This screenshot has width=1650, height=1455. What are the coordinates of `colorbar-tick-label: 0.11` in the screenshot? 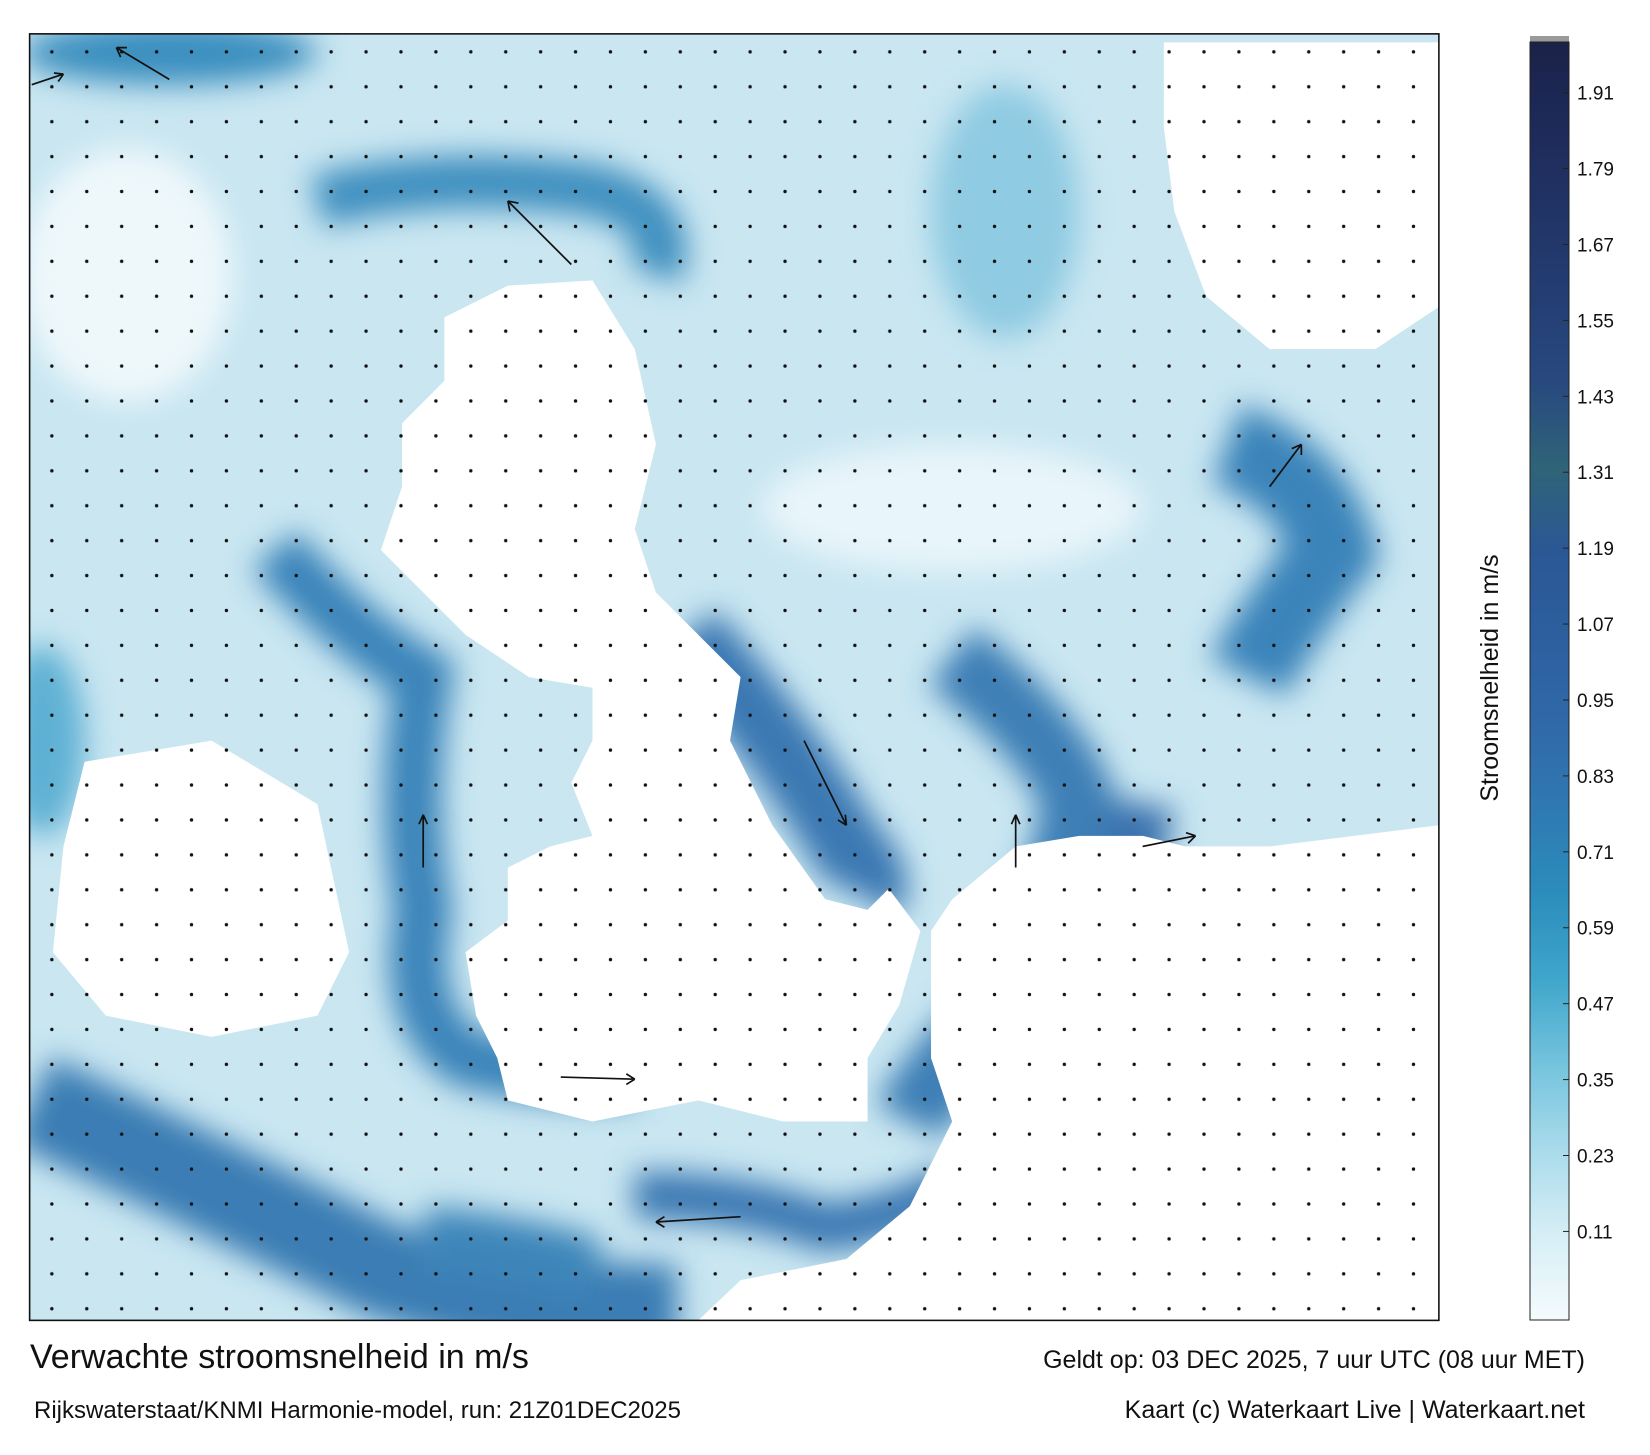 It's located at (1595, 1232).